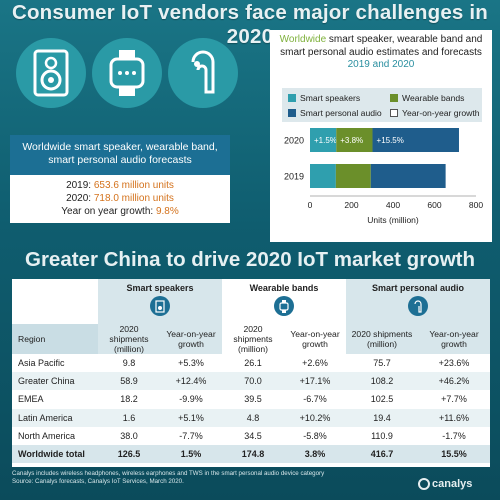  What do you see at coordinates (393, 220) in the screenshot?
I see `x-axis-label: Units (million)` at bounding box center [393, 220].